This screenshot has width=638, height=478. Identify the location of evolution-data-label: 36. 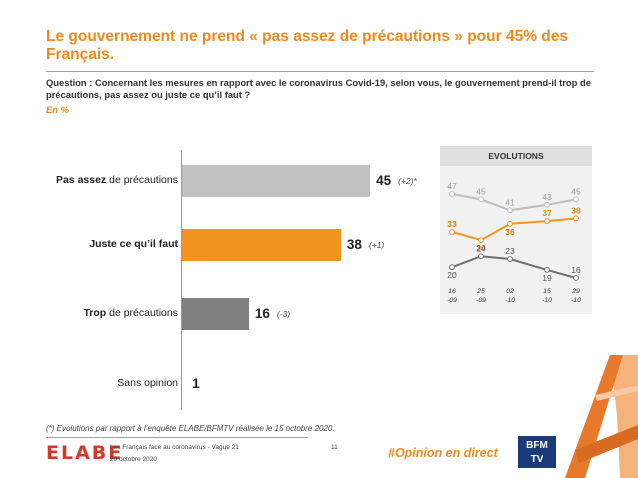
(510, 232).